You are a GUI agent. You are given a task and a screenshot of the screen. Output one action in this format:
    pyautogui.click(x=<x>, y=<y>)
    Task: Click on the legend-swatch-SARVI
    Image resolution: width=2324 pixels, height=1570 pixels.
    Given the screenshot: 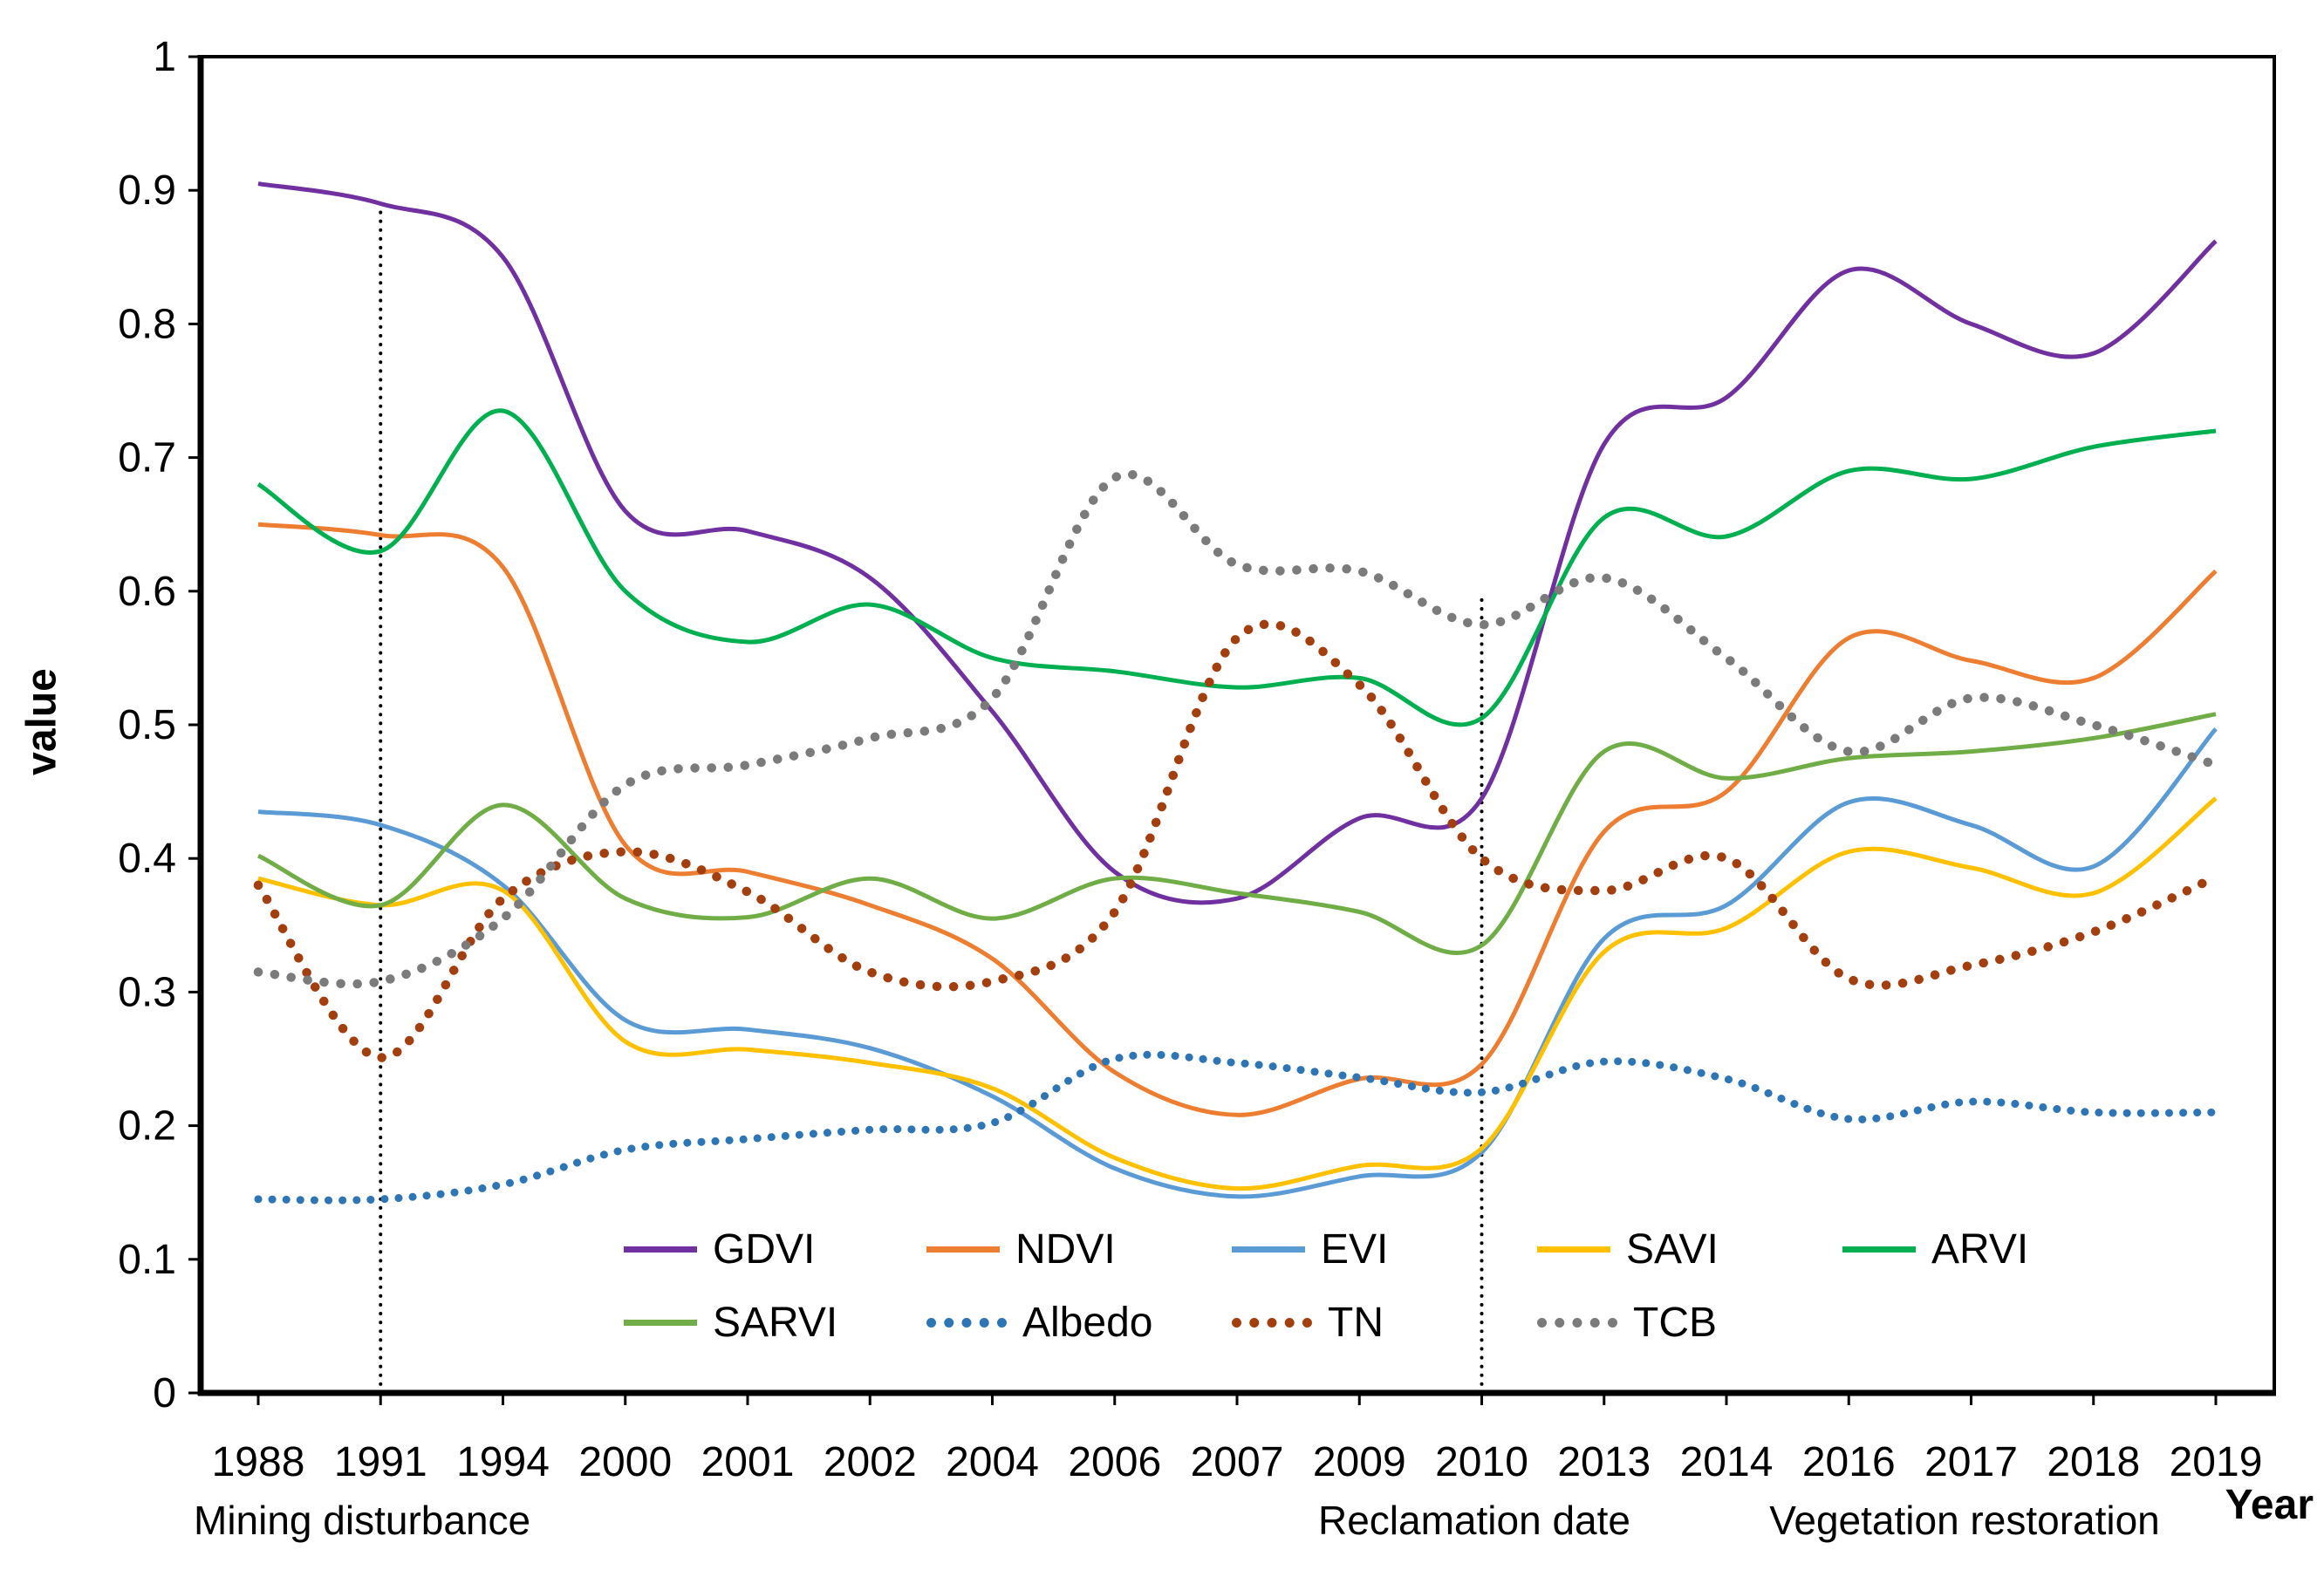 What is the action you would take?
    pyautogui.click(x=661, y=1322)
    